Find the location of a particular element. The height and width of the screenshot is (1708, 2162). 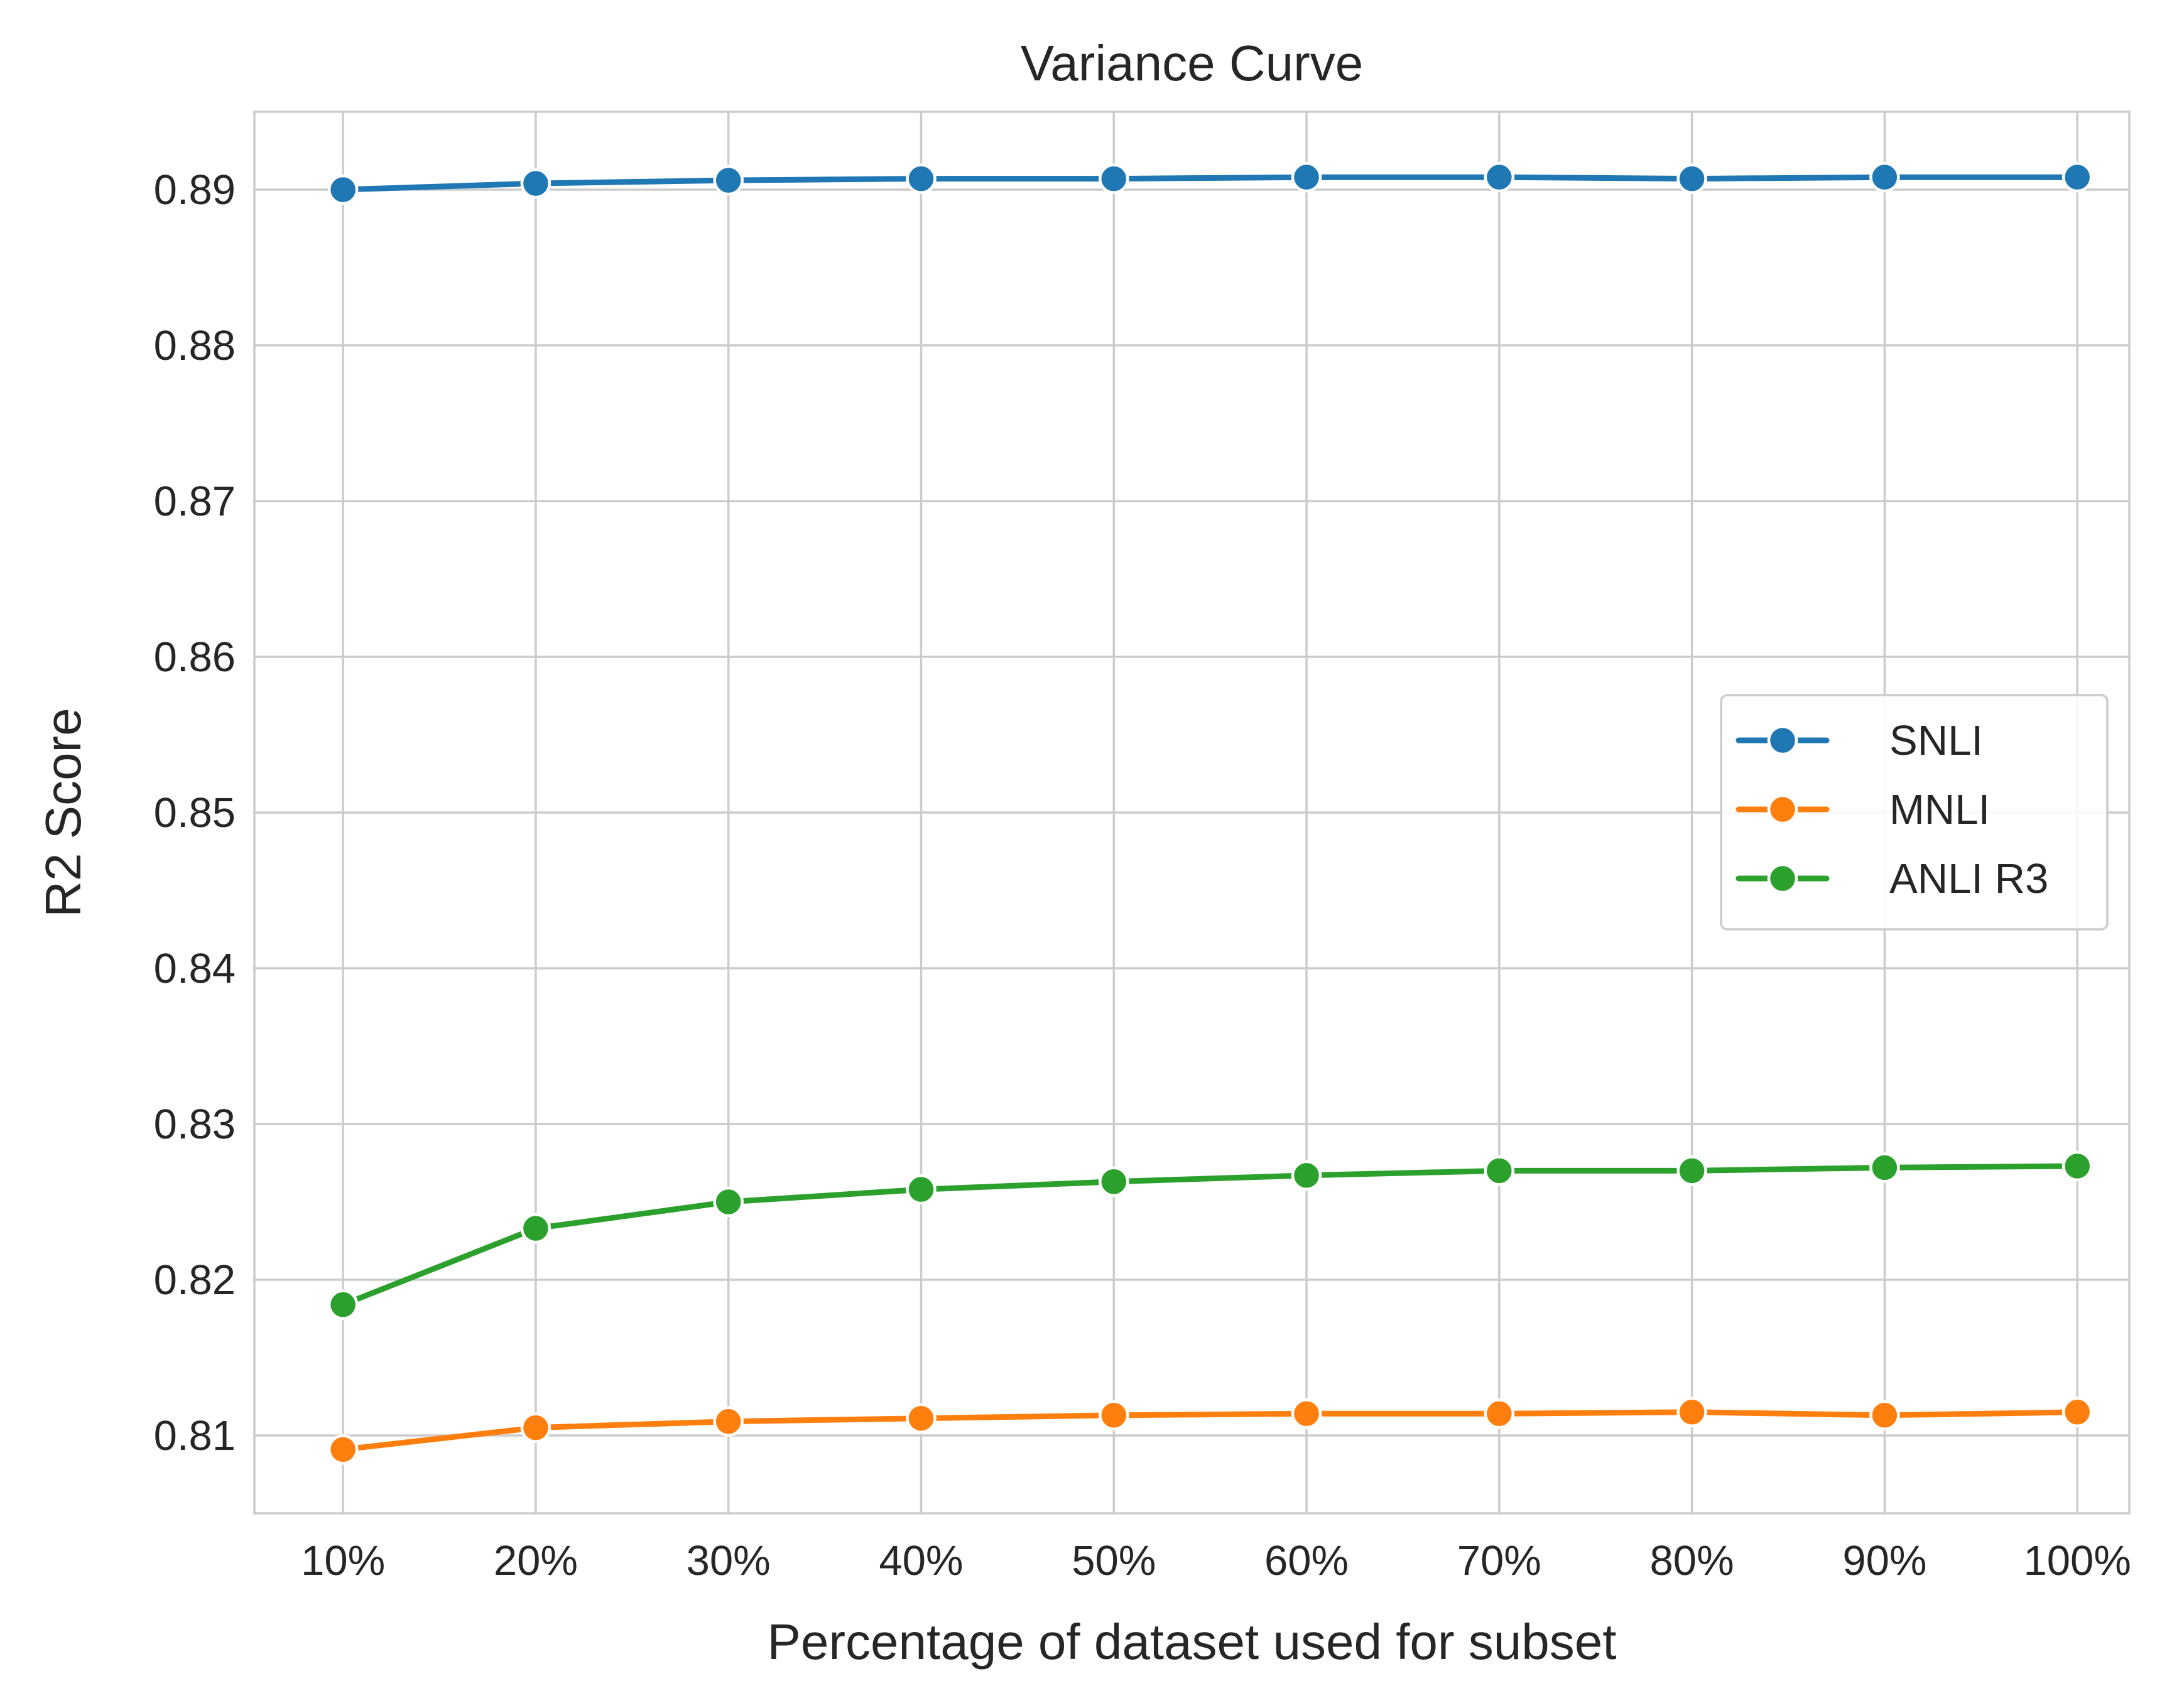

x-tick-label: 30% is located at coordinates (729, 1560).